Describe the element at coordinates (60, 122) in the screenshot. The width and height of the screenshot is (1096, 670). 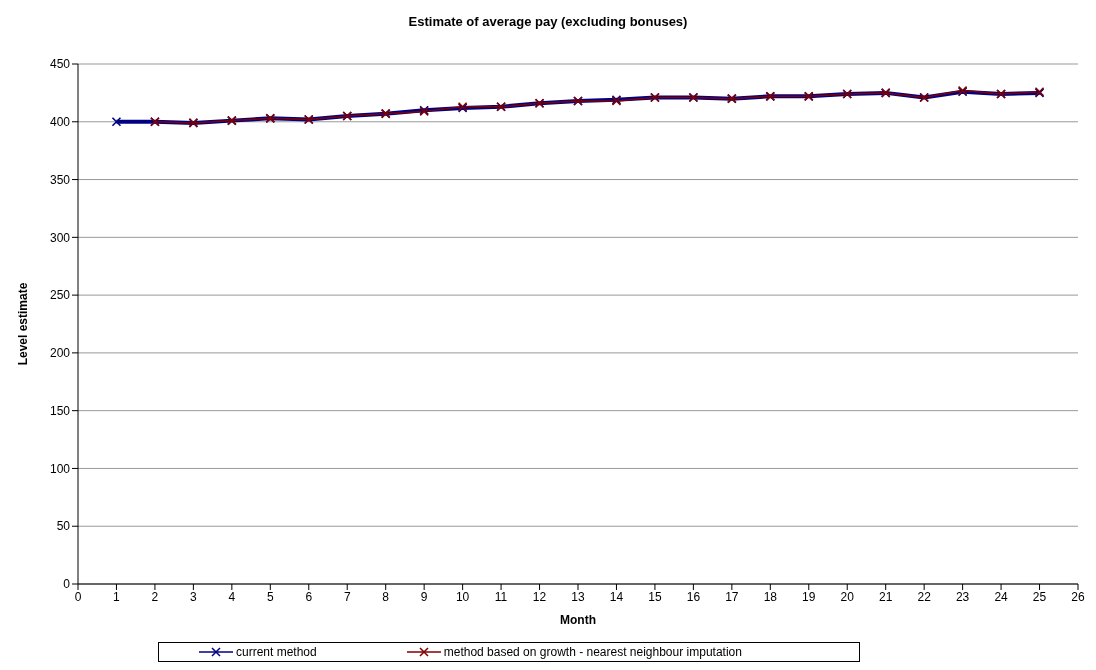
I see `y-tick-label: 400` at that location.